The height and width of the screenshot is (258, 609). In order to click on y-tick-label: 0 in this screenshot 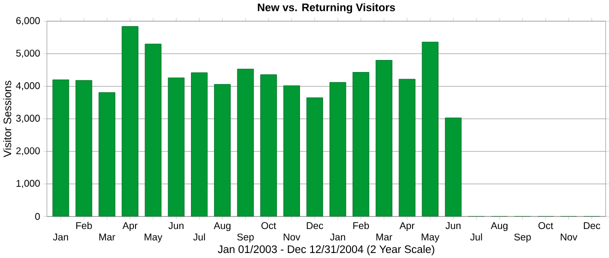, I will do `click(37, 216)`.